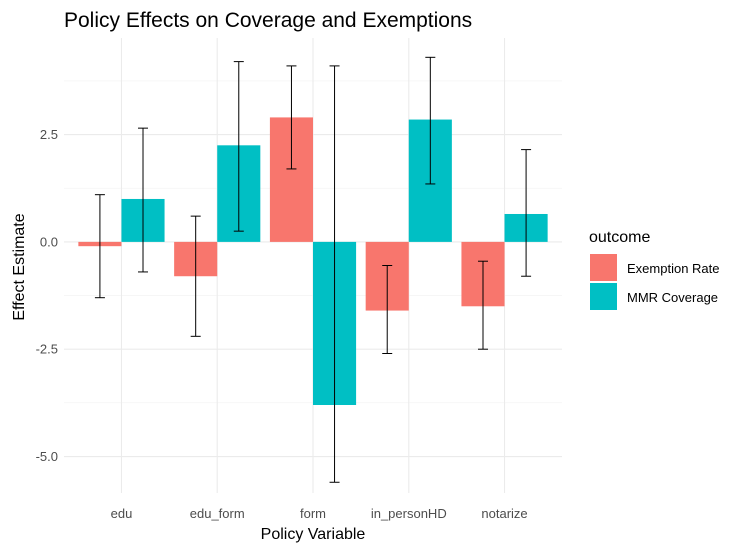  What do you see at coordinates (49, 241) in the screenshot?
I see `y-tick-label: 0.0` at bounding box center [49, 241].